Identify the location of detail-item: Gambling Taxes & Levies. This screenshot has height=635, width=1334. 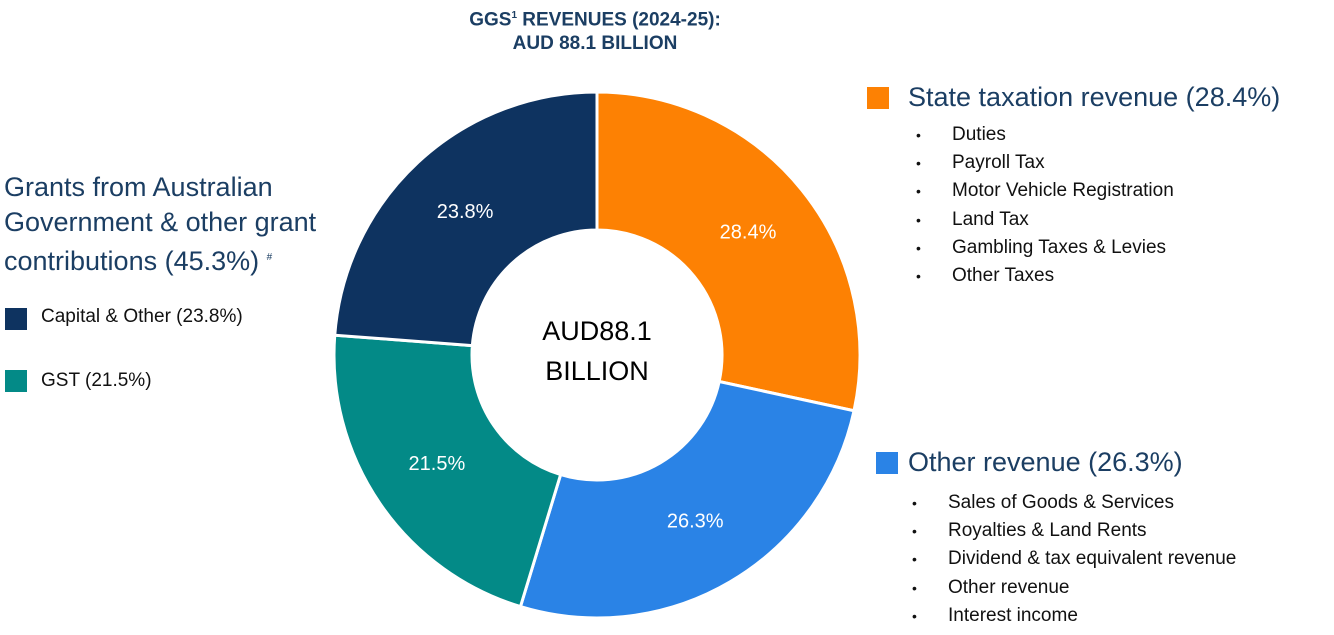
(1045, 248).